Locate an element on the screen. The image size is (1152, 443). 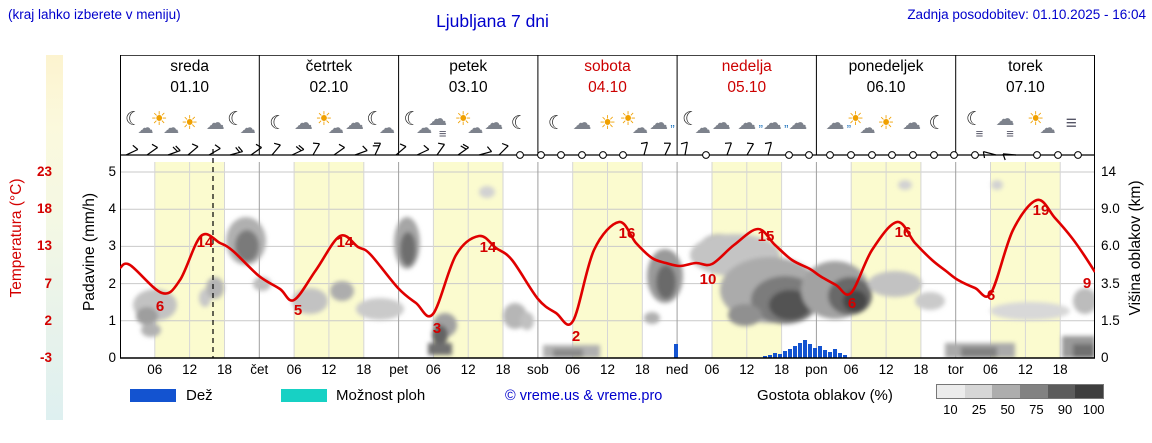
rain-cloud-icon: ☁” is located at coordinates (775, 125).